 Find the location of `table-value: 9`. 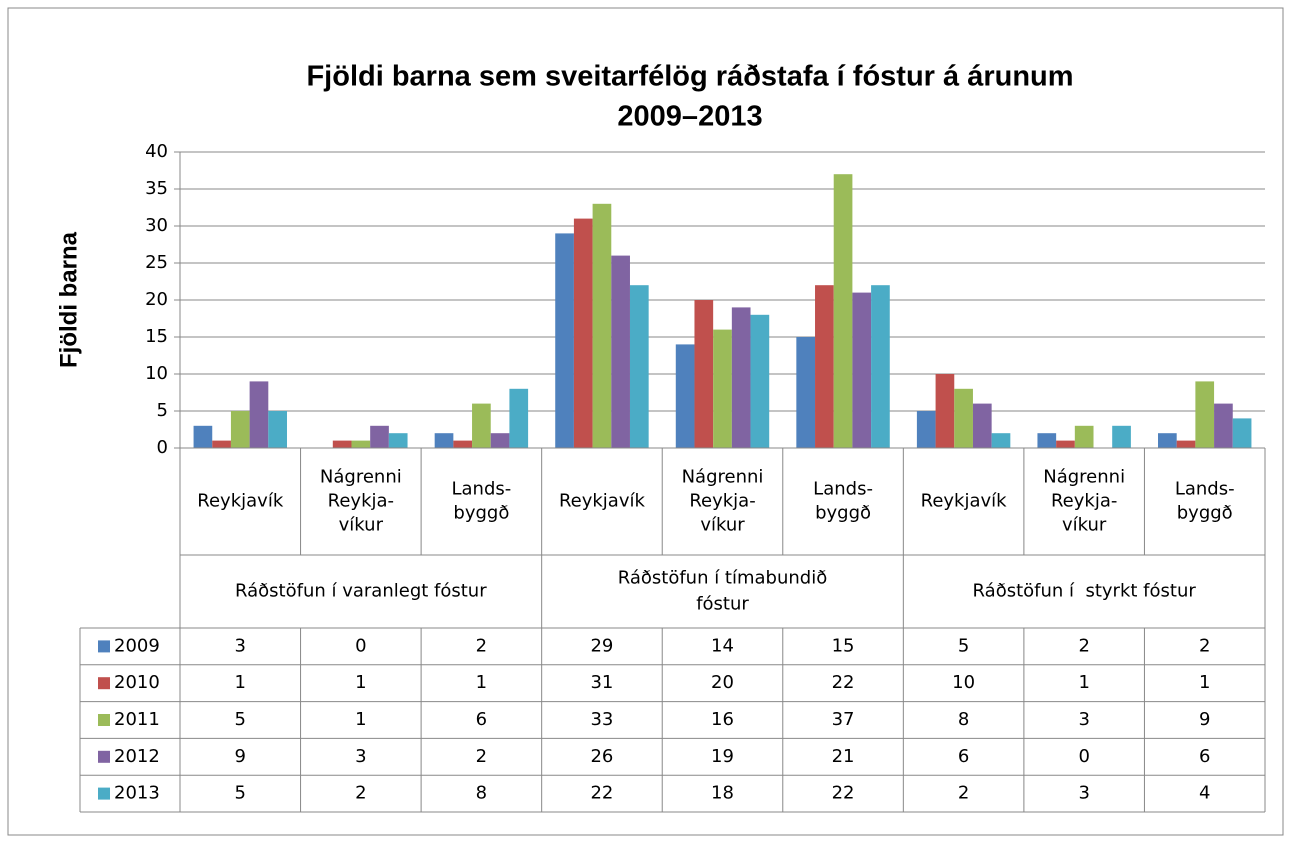

table-value: 9 is located at coordinates (240, 756).